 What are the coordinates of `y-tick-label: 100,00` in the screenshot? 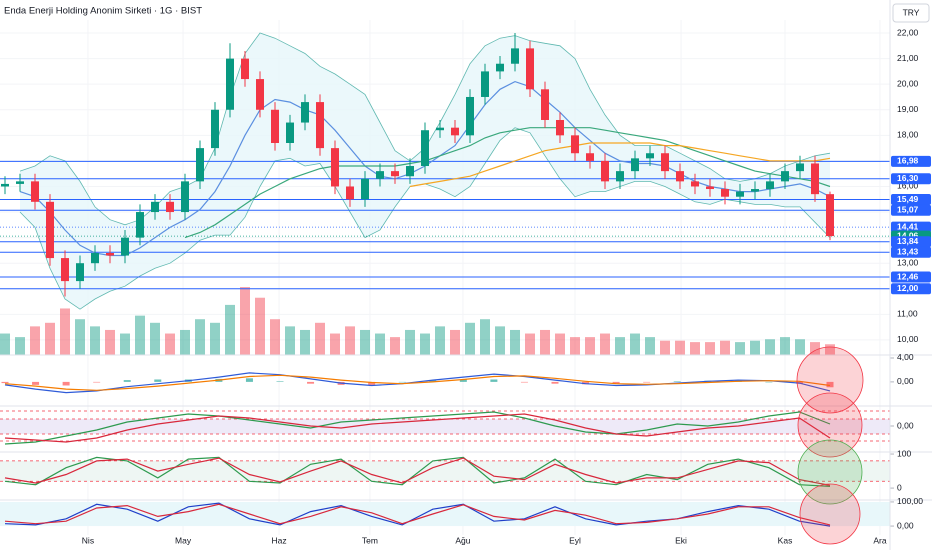 It's located at (910, 501).